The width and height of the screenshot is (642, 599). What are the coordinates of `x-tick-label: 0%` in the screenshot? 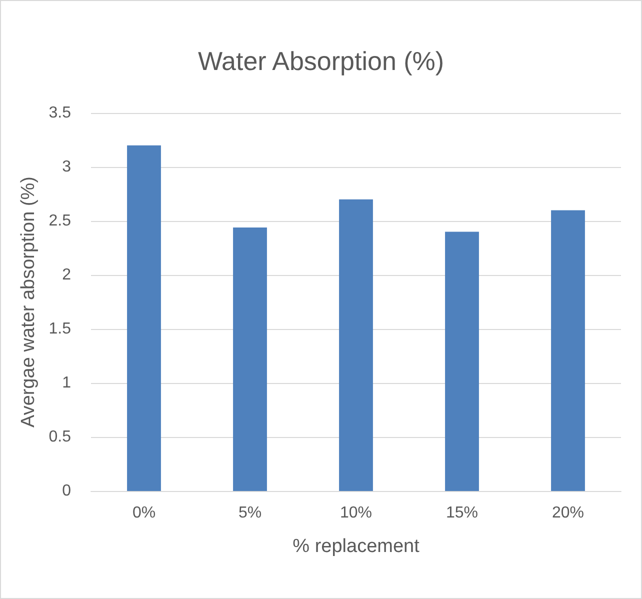 It's located at (144, 513).